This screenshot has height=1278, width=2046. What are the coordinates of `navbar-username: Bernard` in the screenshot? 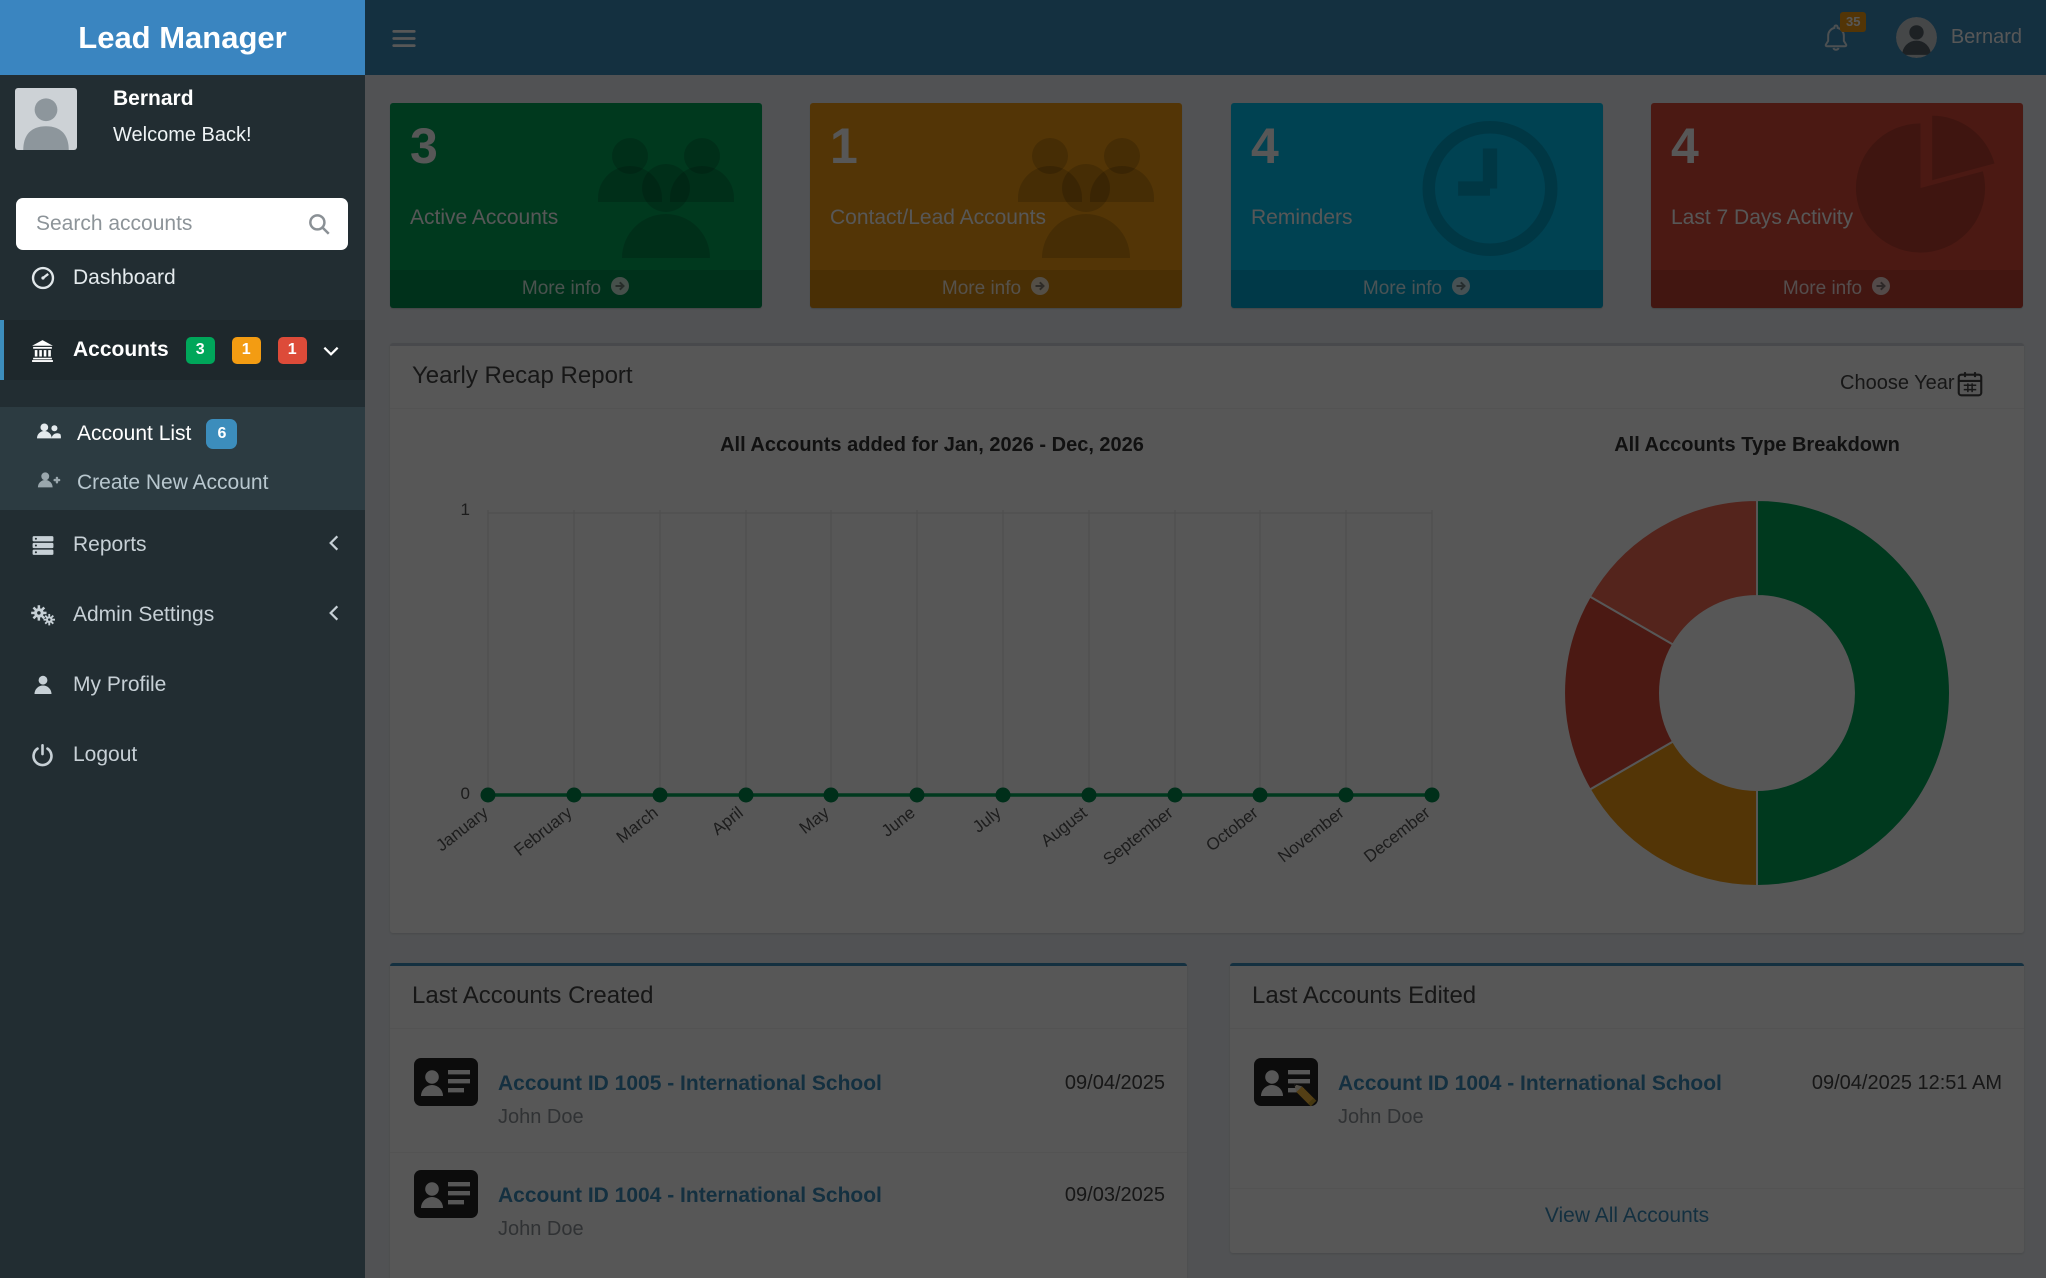 It's located at (1986, 37).